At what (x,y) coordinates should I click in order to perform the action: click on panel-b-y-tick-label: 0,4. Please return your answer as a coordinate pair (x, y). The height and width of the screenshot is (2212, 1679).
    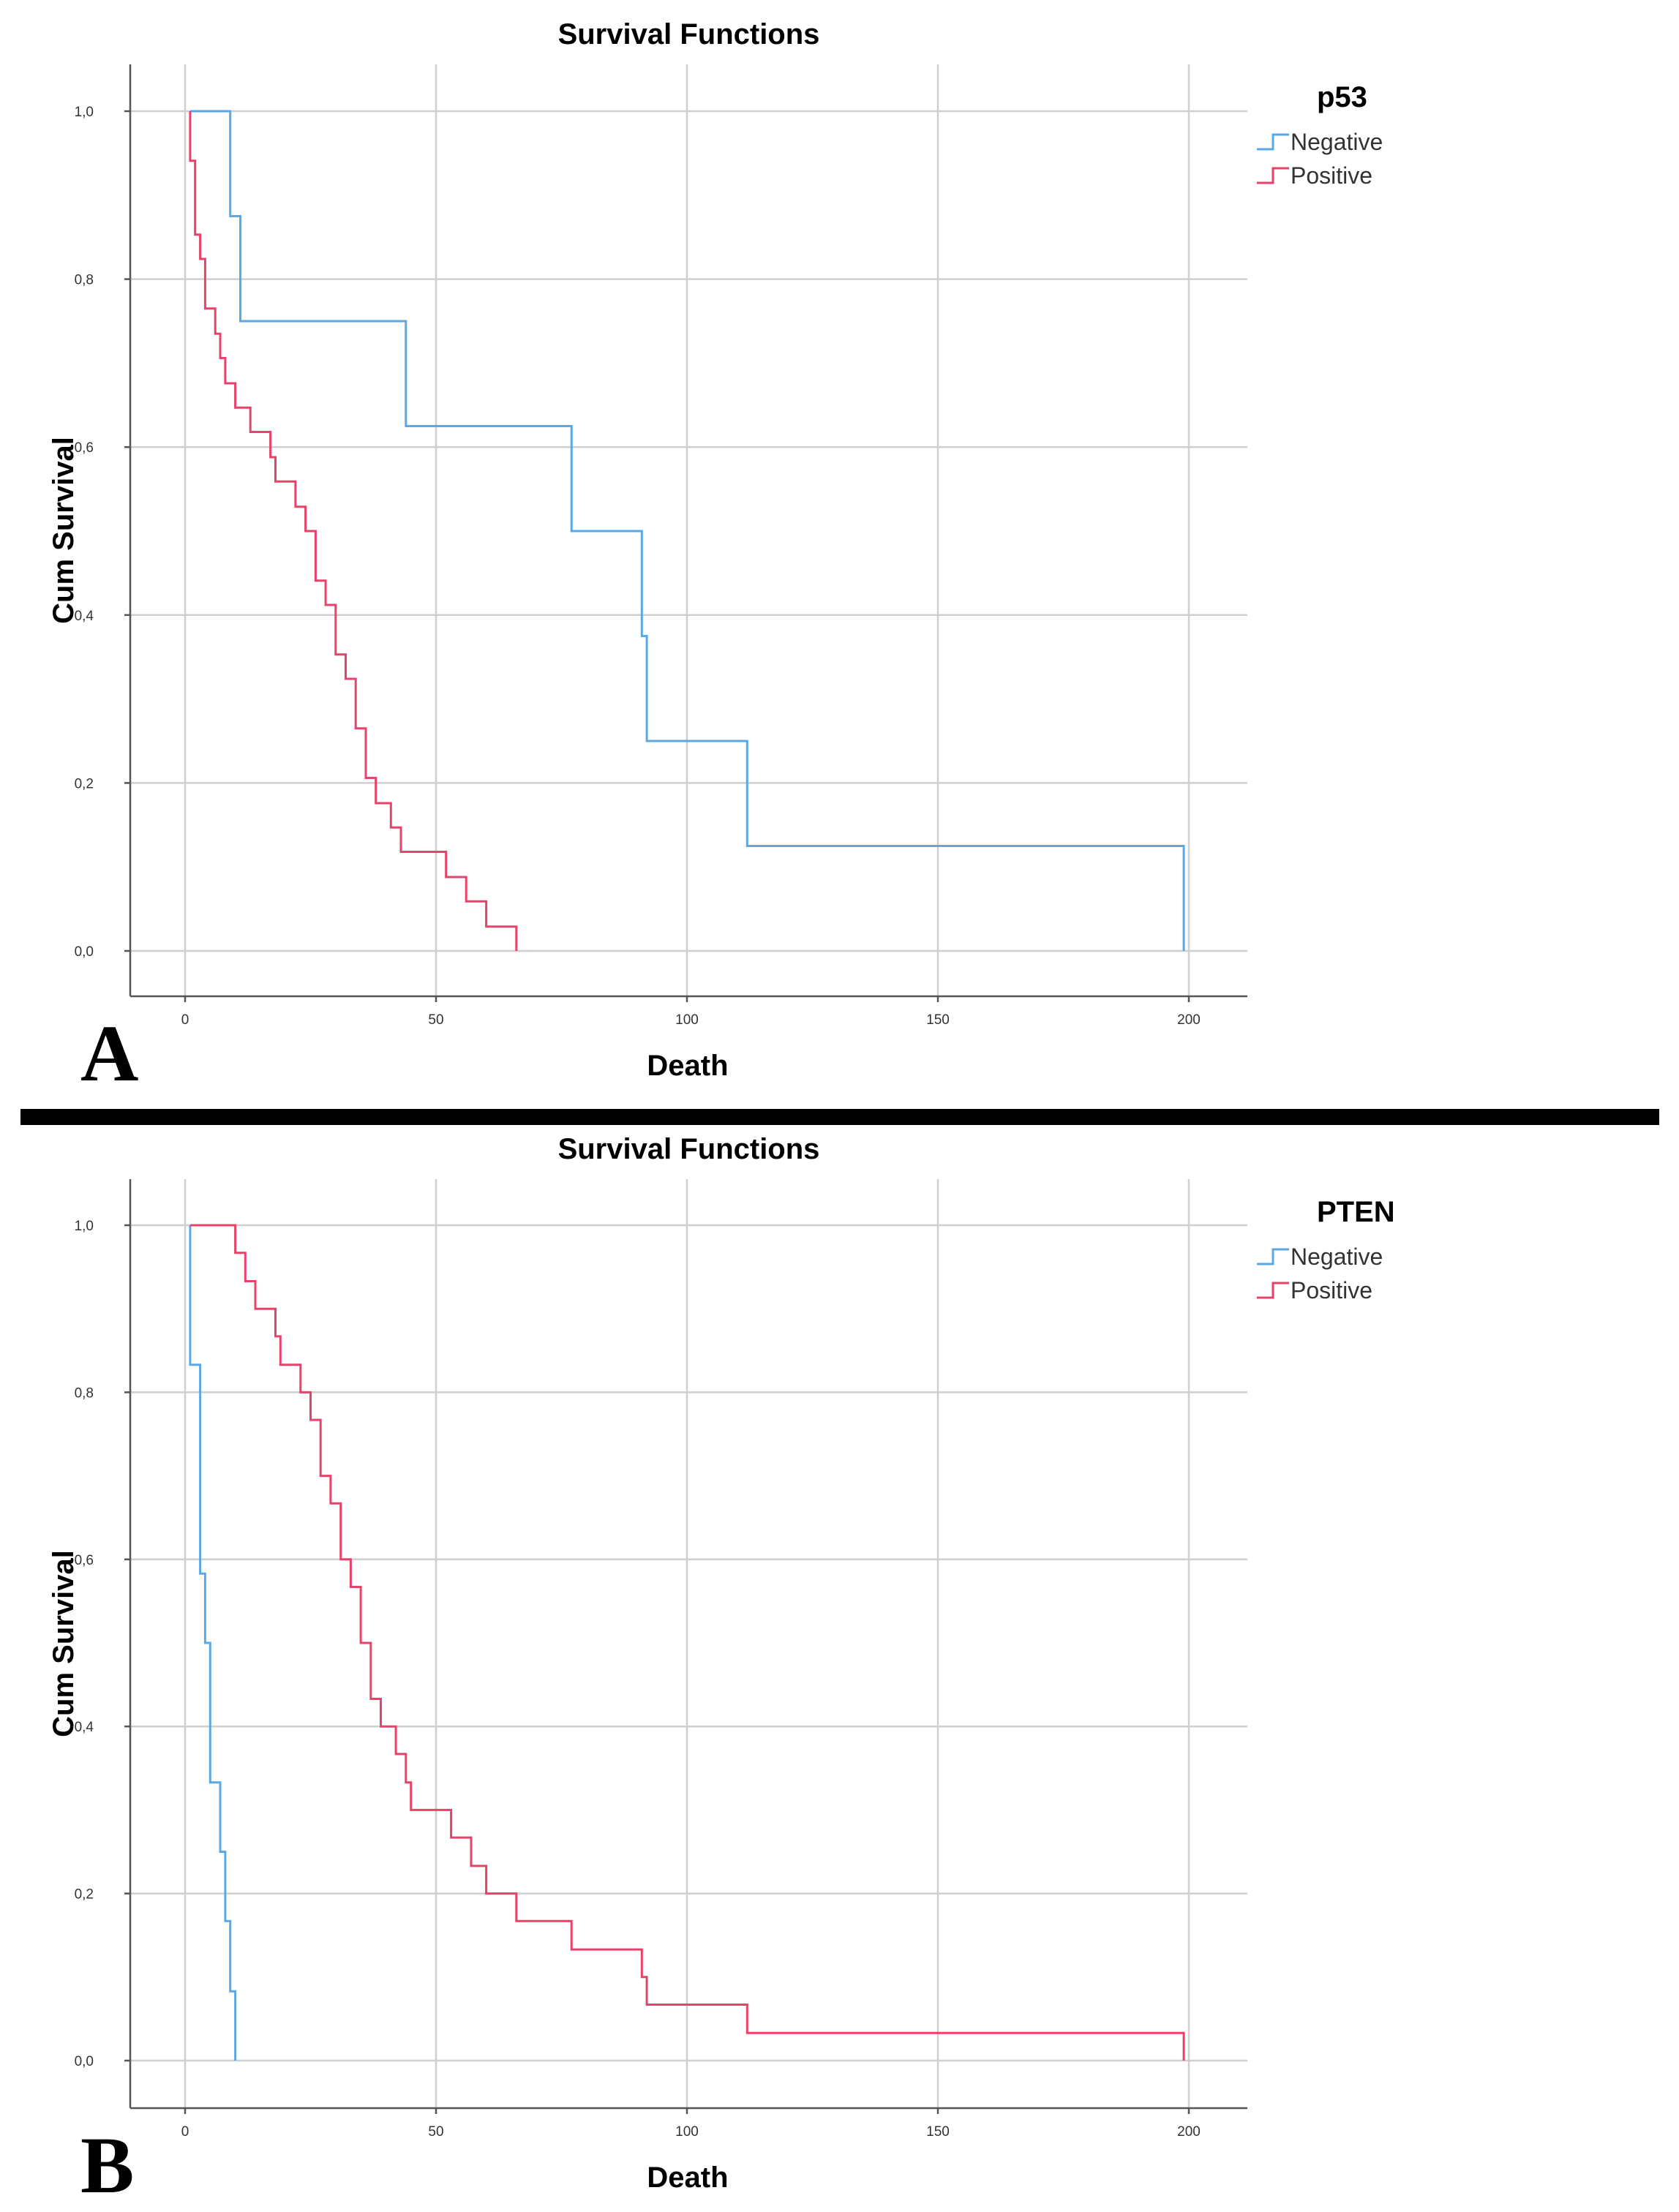
    Looking at the image, I should click on (84, 1727).